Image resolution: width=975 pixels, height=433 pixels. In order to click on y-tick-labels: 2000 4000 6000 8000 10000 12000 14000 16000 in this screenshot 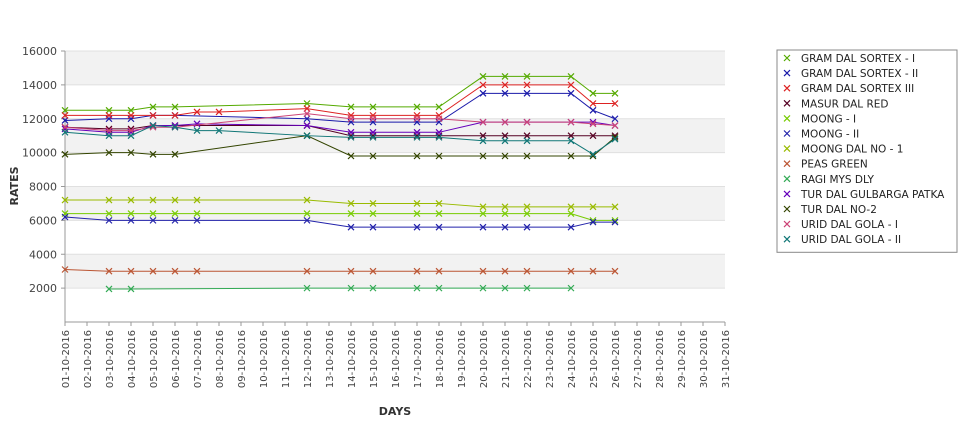, I will do `click(39, 170)`.